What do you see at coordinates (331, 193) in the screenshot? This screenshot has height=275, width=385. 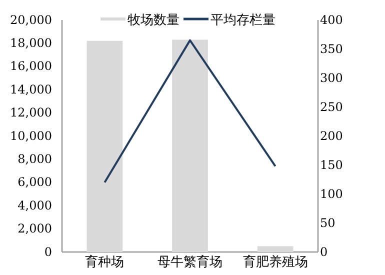 I see `y2-tick-label: 100` at bounding box center [331, 193].